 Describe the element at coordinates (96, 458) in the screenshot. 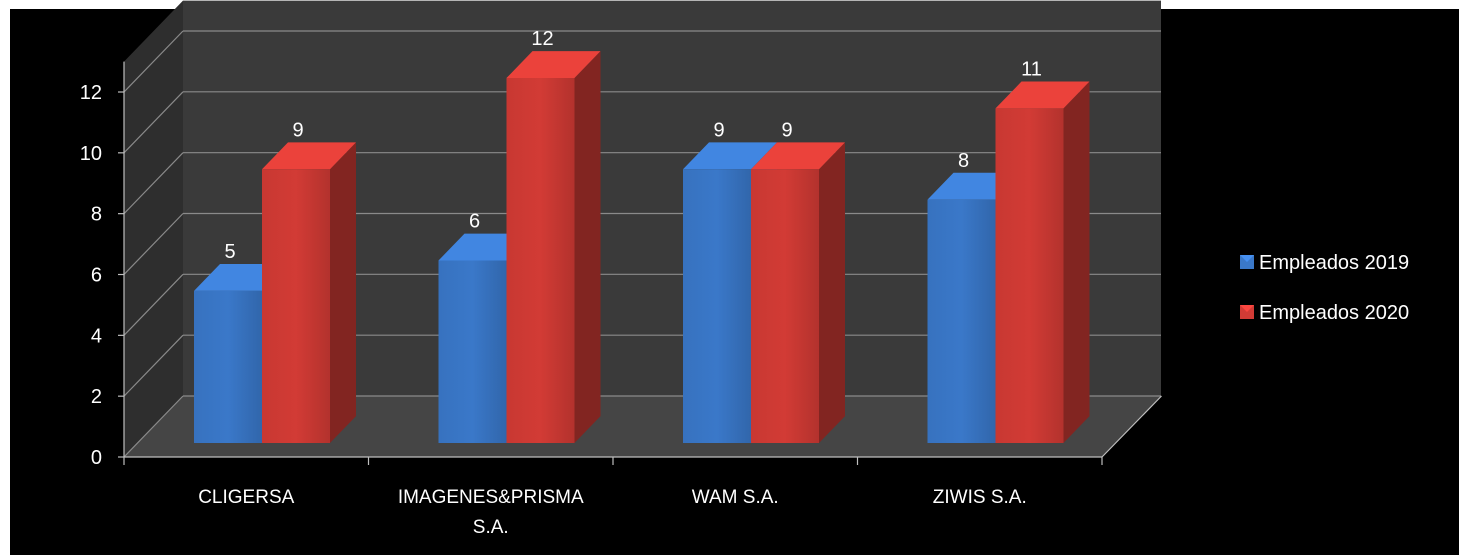

I see `y-tick-label: 0` at that location.